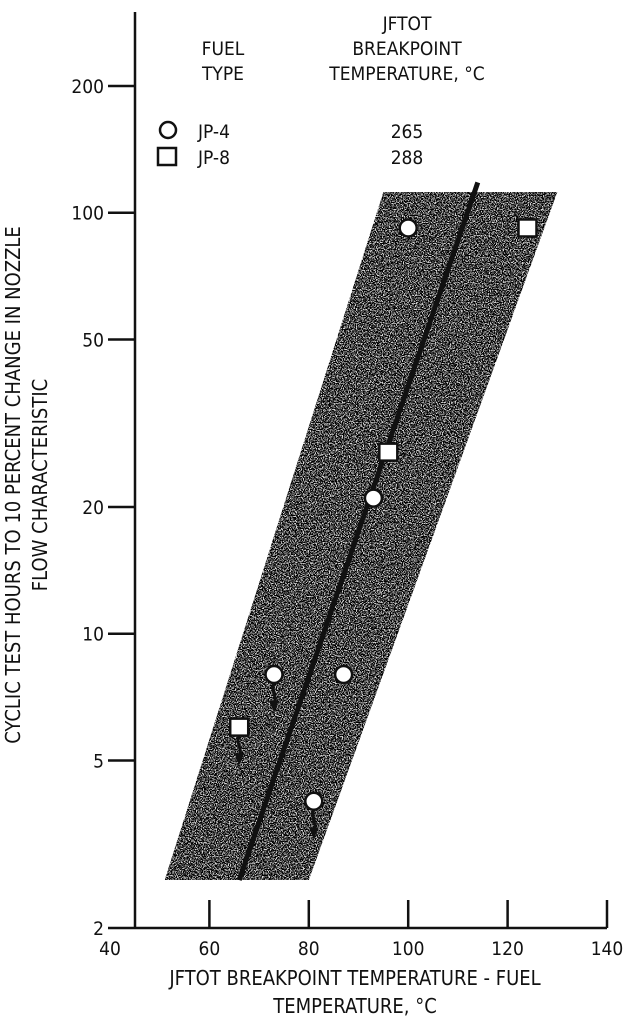  I want to click on x-ticks: 40 60 80 100 120 140, so click(361, 930).